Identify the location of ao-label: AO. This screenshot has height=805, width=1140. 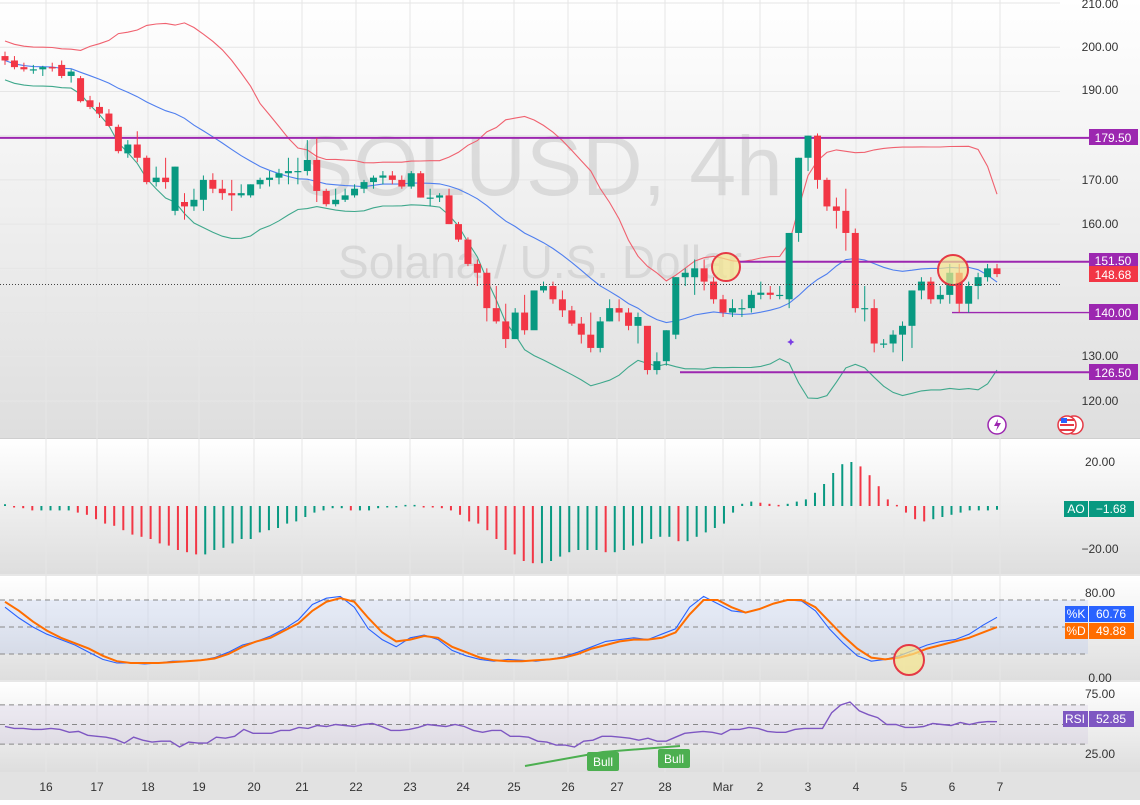
(1075, 509).